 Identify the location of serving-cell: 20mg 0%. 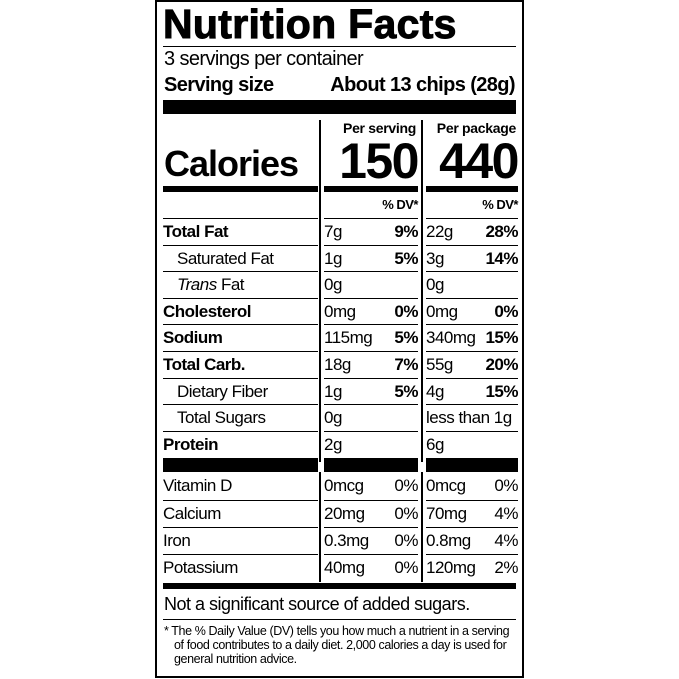
(371, 513).